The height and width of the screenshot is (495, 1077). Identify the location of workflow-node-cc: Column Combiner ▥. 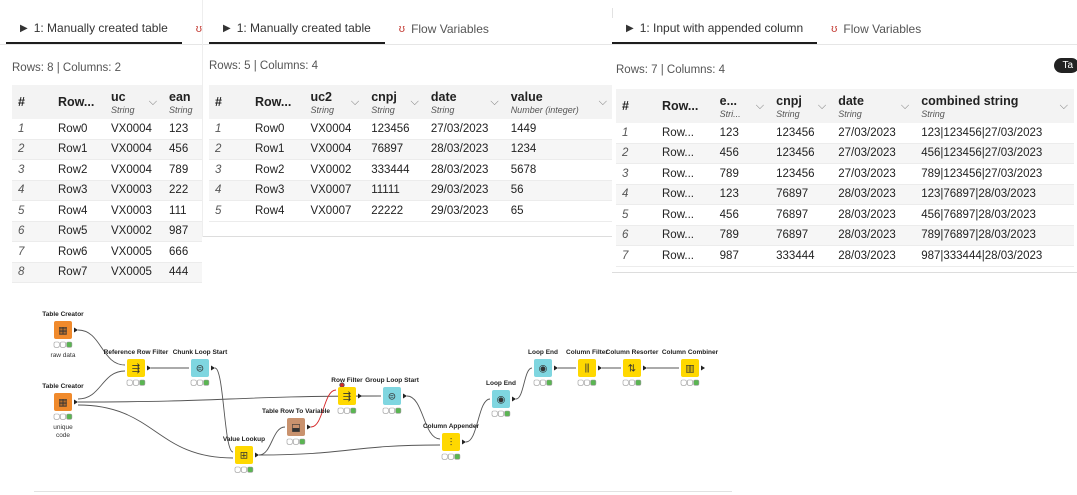
(690, 367).